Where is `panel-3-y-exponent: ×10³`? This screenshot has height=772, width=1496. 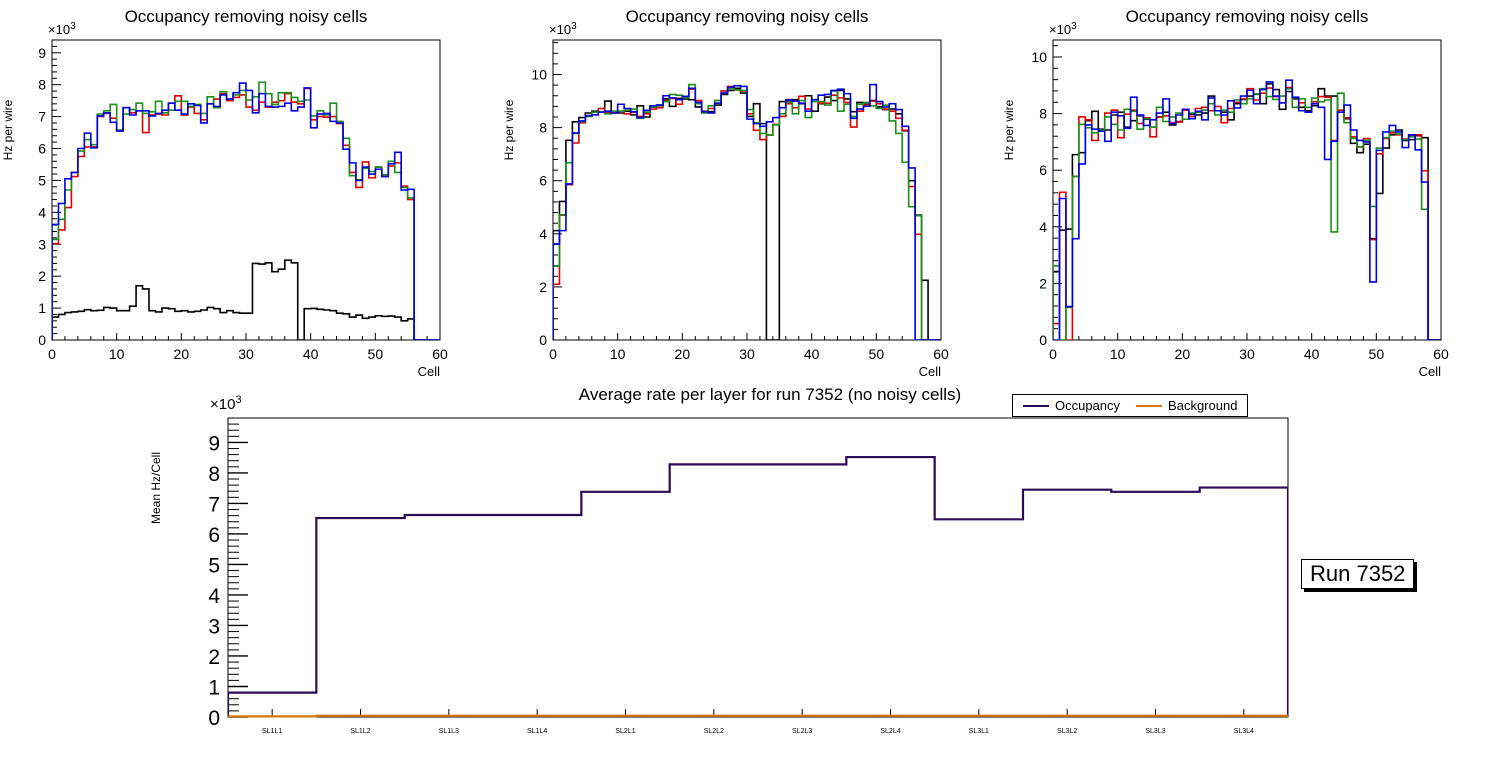 panel-3-y-exponent: ×10³ is located at coordinates (1063, 29).